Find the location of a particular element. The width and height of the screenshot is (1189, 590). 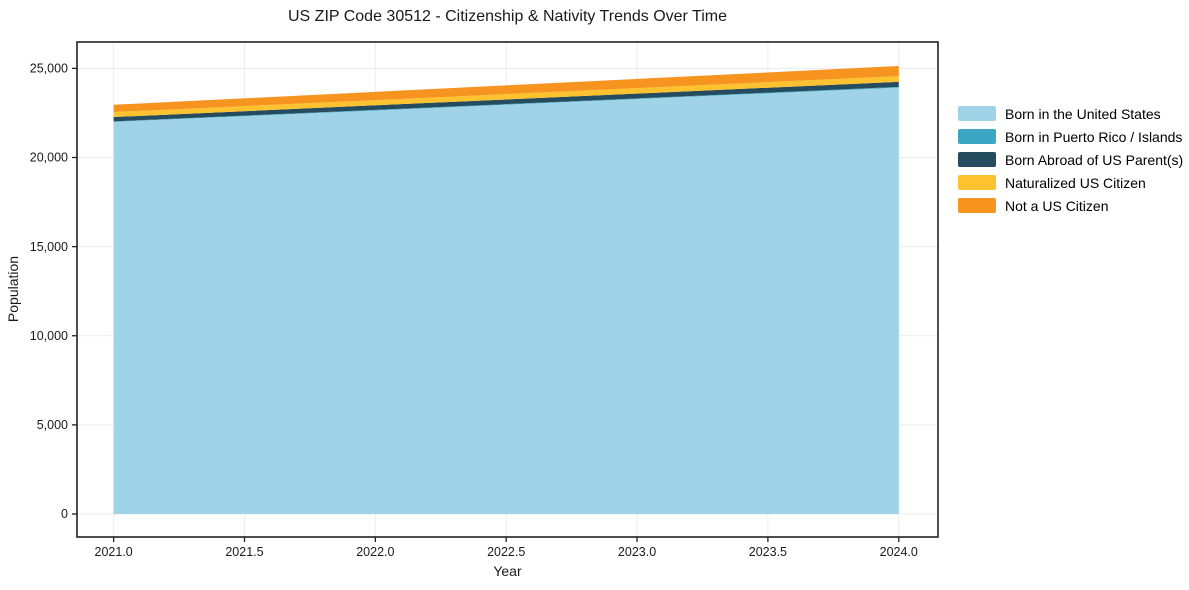

legend-item: Born in Puerto Rico / Islands is located at coordinates (1070, 136).